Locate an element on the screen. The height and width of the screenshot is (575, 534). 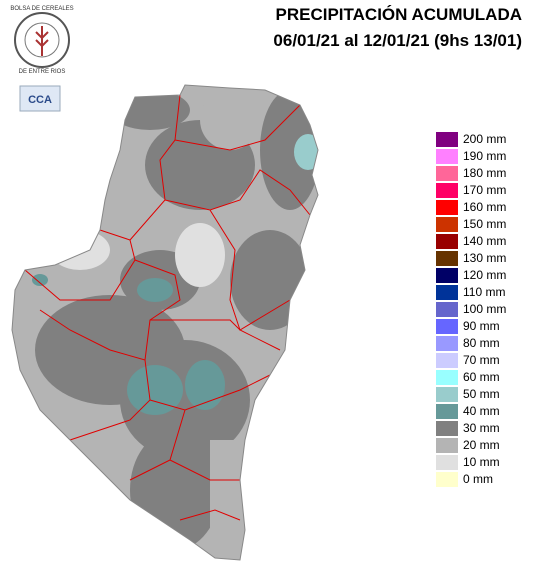
legend-label: 170 mm is located at coordinates (484, 190).